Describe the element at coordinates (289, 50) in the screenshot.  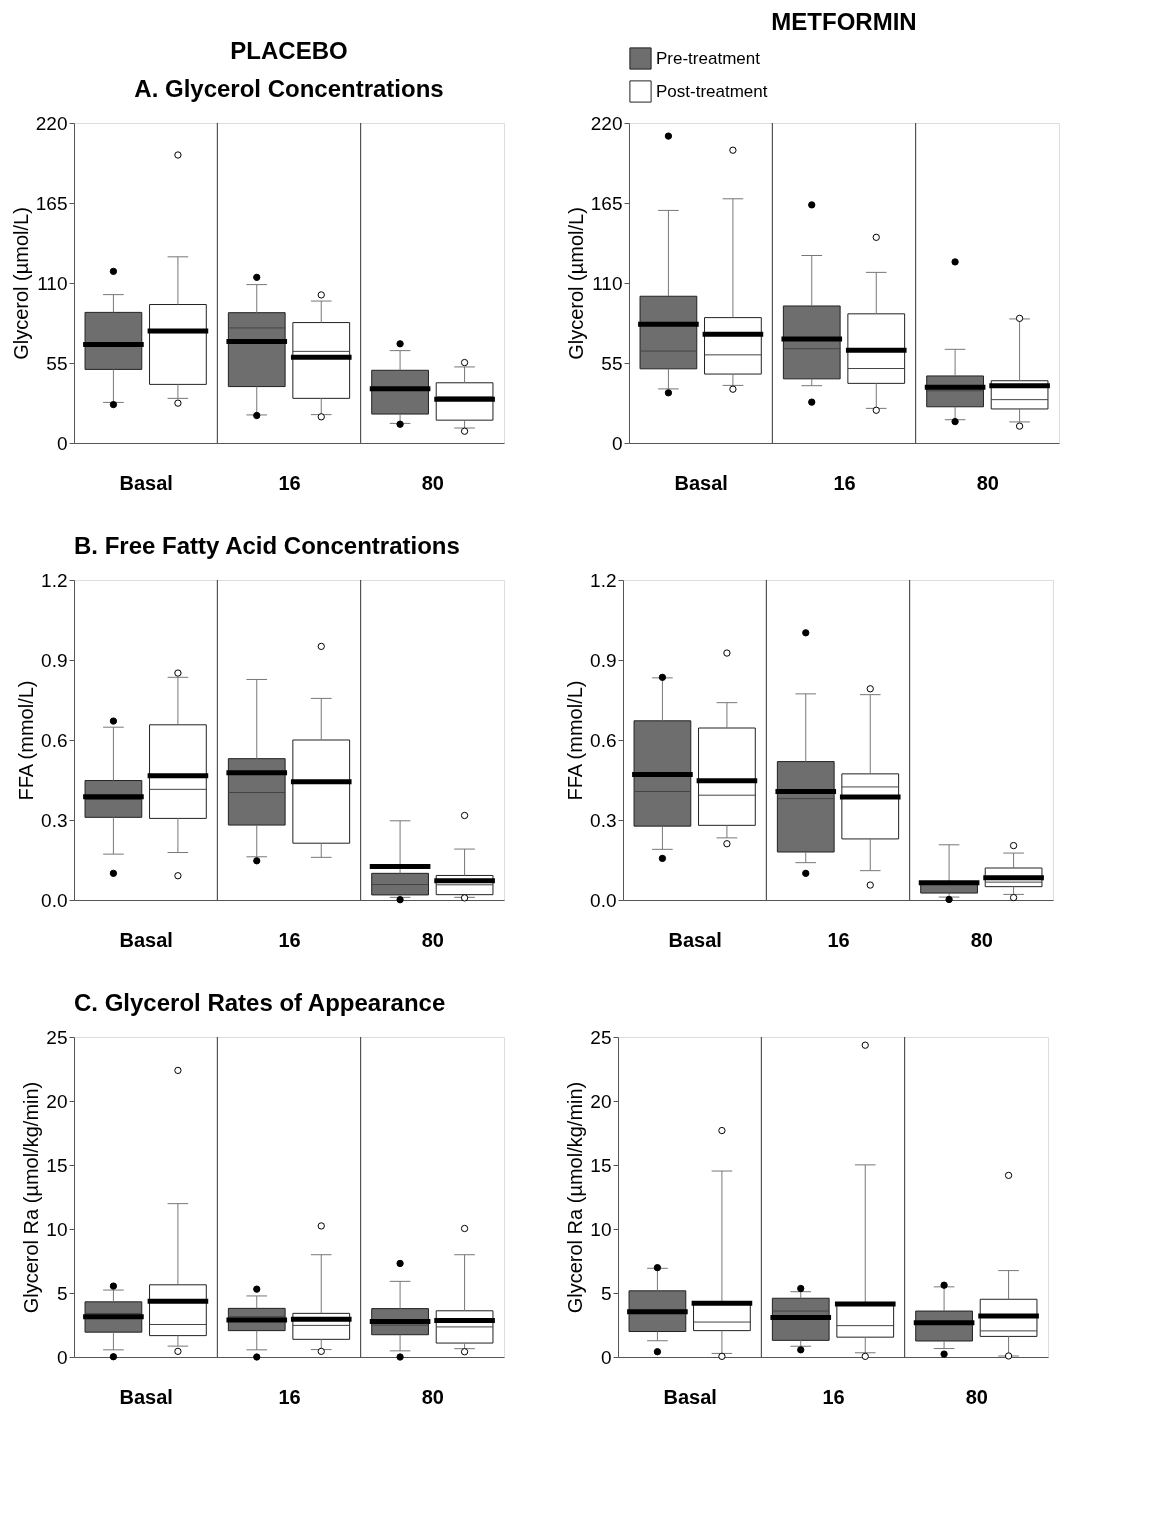
I see `chart-title: PLACEBO` at that location.